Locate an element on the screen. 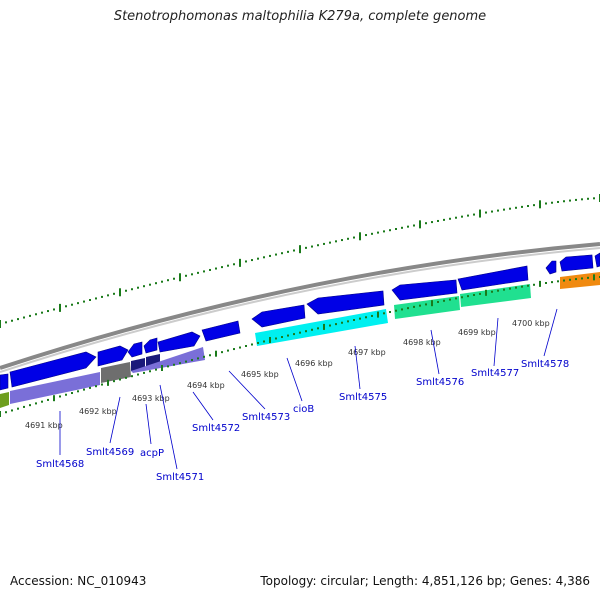 Image resolution: width=600 pixels, height=600 pixels. kbp-label: 4692 kbp is located at coordinates (98, 411).